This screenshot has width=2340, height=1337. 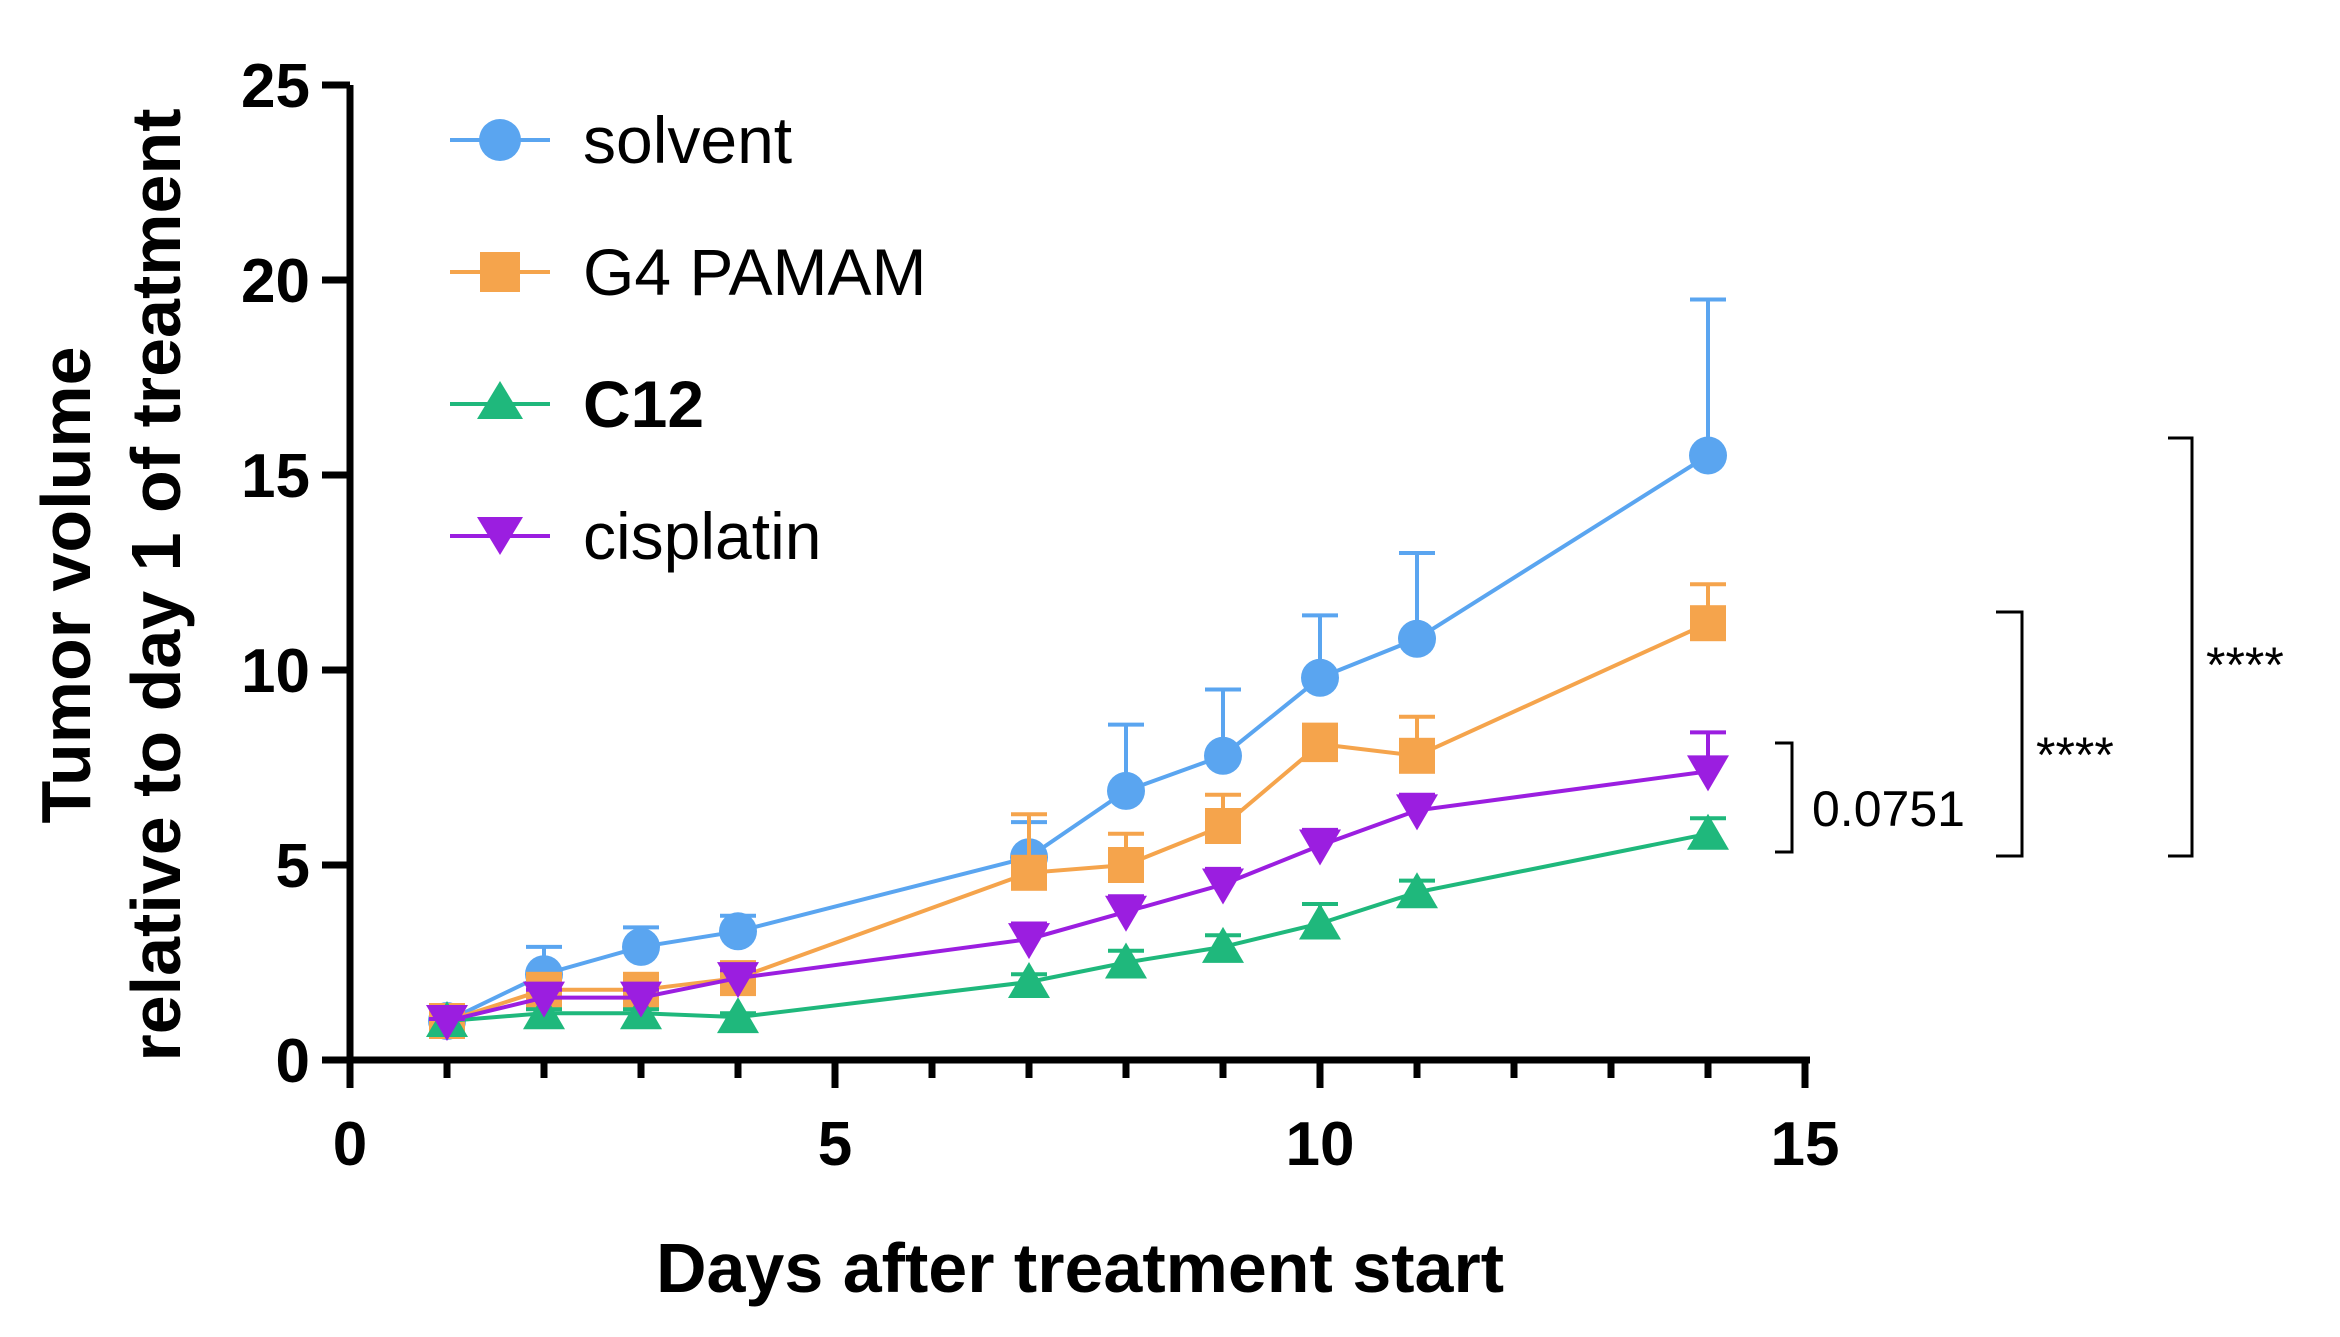 I want to click on y-tick-label-15: 15, so click(x=275, y=476).